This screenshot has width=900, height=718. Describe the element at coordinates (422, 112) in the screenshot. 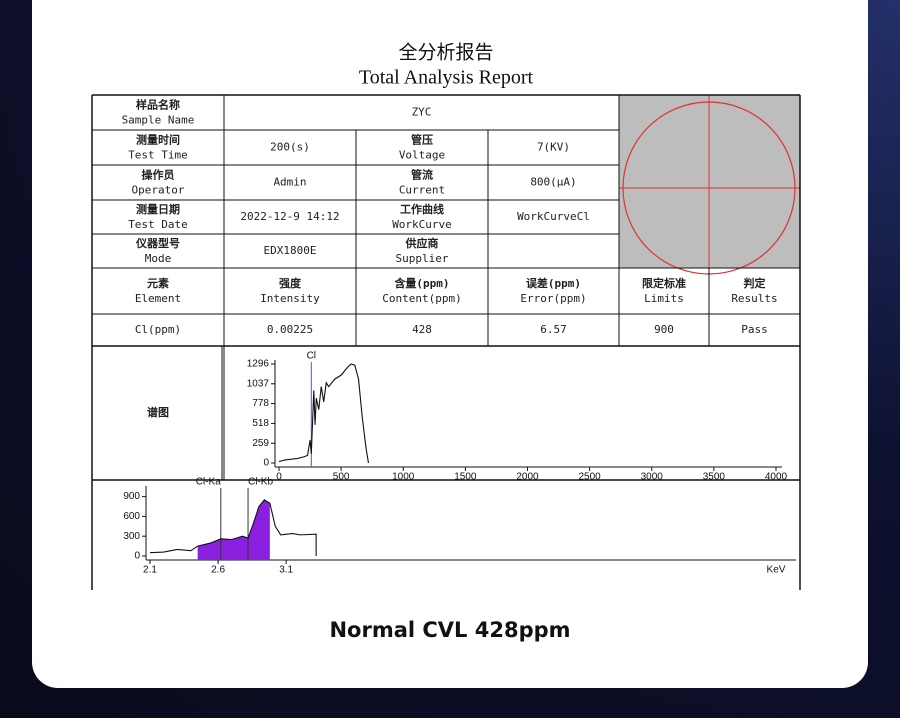

I see `field-value: ZYC` at that location.